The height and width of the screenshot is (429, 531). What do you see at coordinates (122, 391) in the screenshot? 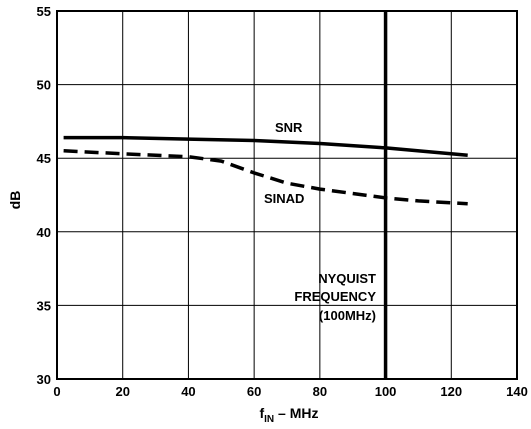
I see `x-tick-label: 20` at bounding box center [122, 391].